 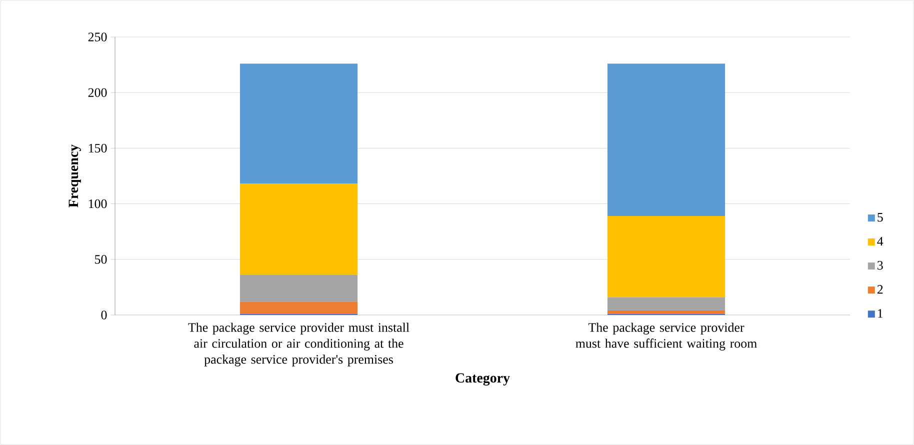 I want to click on y-tick-label: 150, so click(x=97, y=148).